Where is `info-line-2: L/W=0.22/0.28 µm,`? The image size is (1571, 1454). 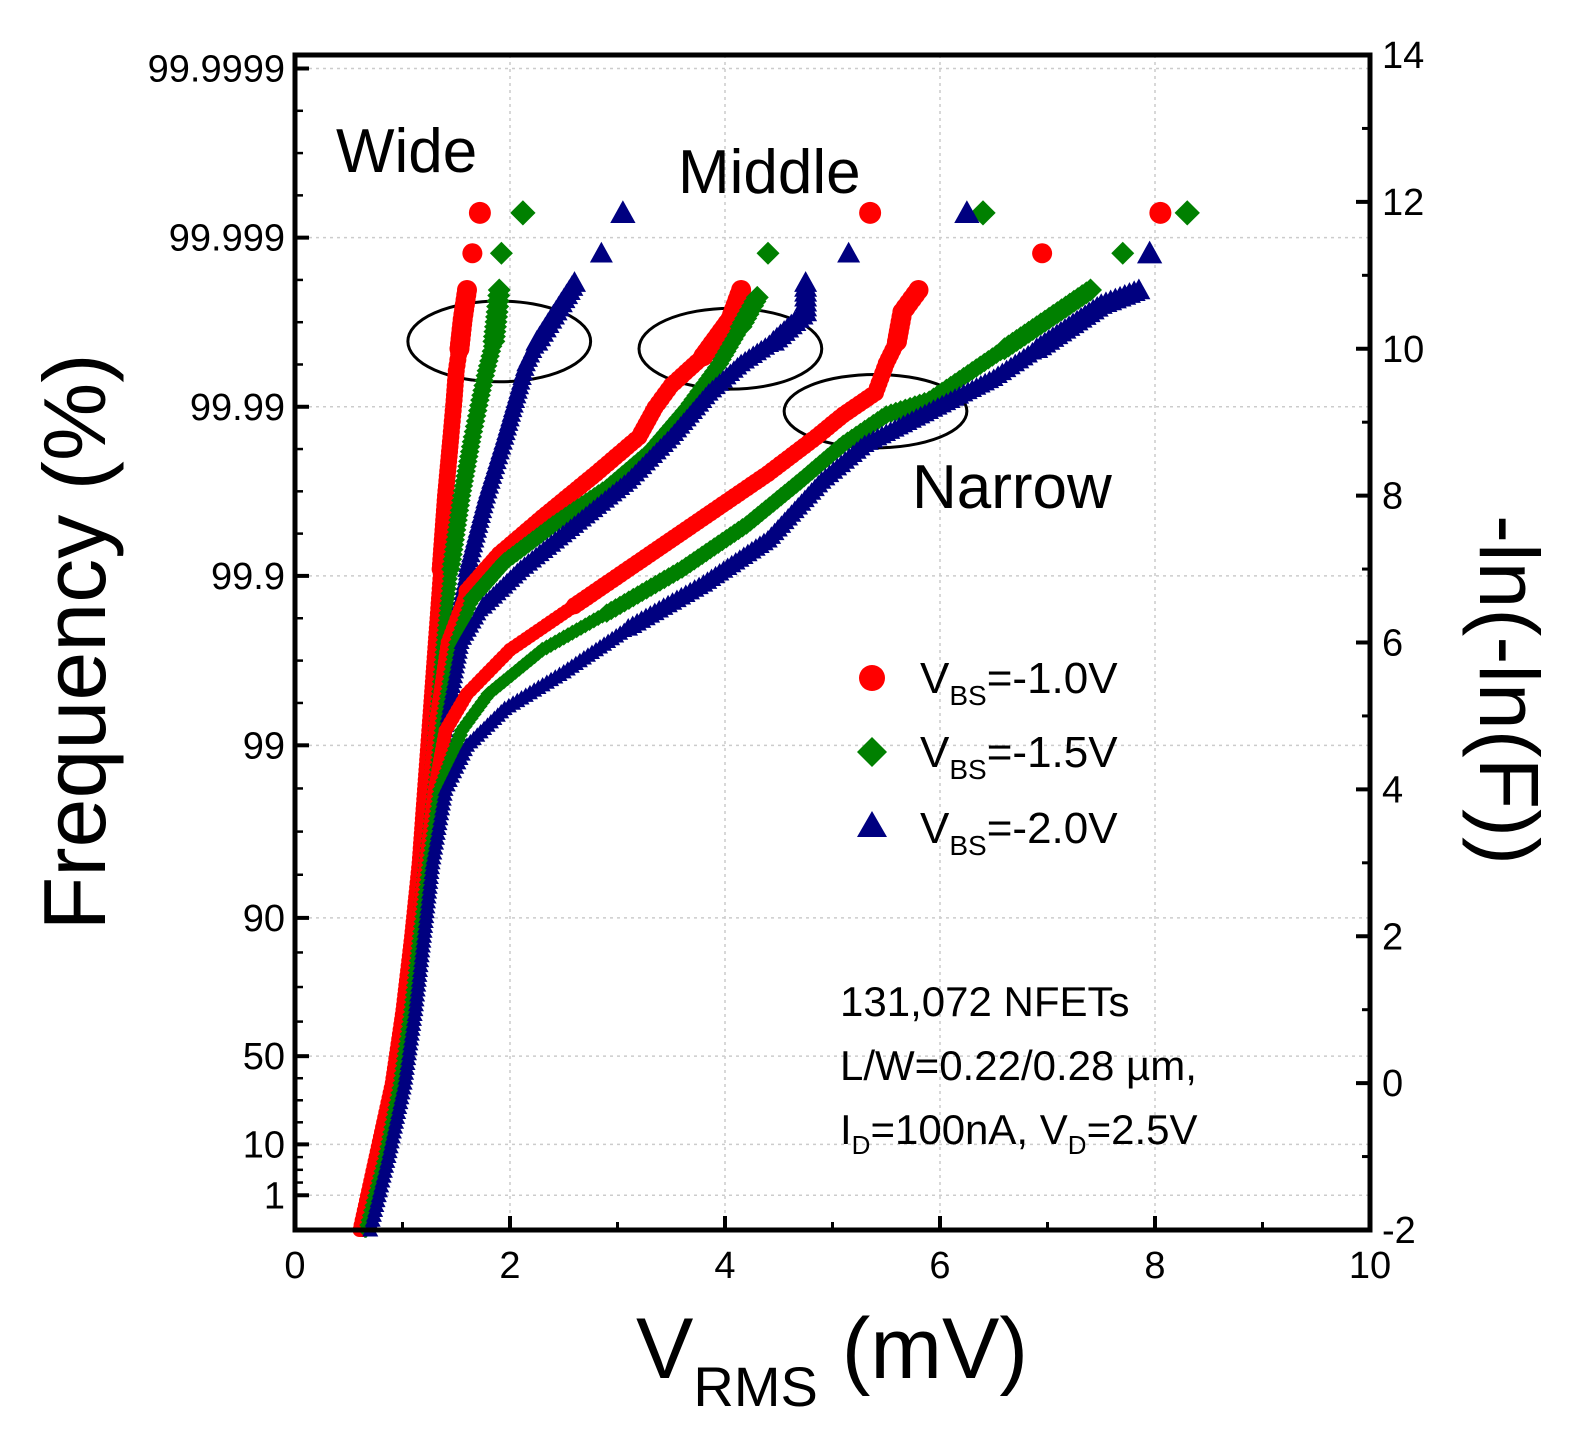 info-line-2: L/W=0.22/0.28 µm, is located at coordinates (1018, 1065).